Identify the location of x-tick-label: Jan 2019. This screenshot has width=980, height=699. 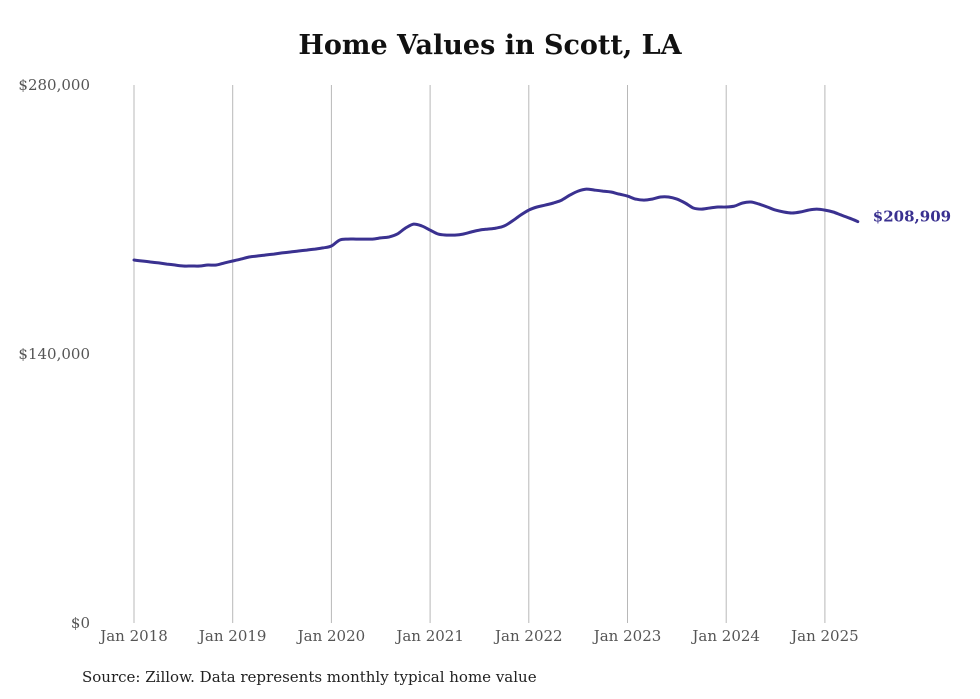
(232, 636).